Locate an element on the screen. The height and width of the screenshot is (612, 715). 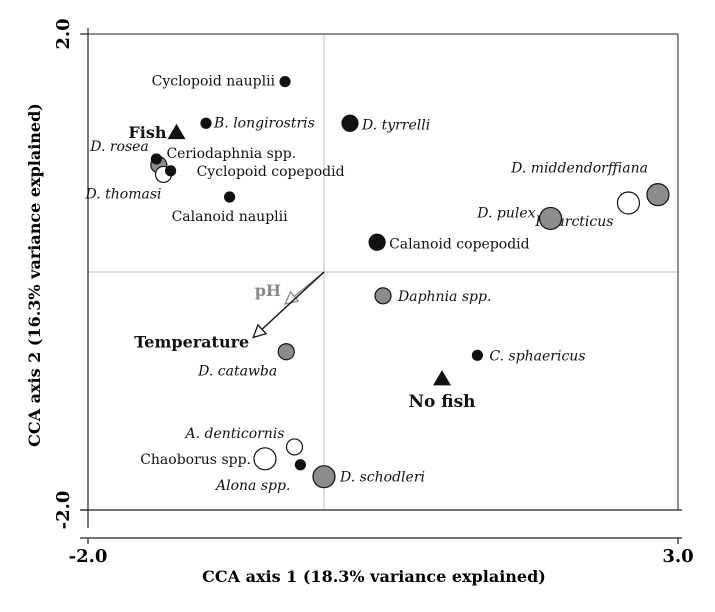
point-label-d-schodleri: D. schodleri is located at coordinates (382, 478).